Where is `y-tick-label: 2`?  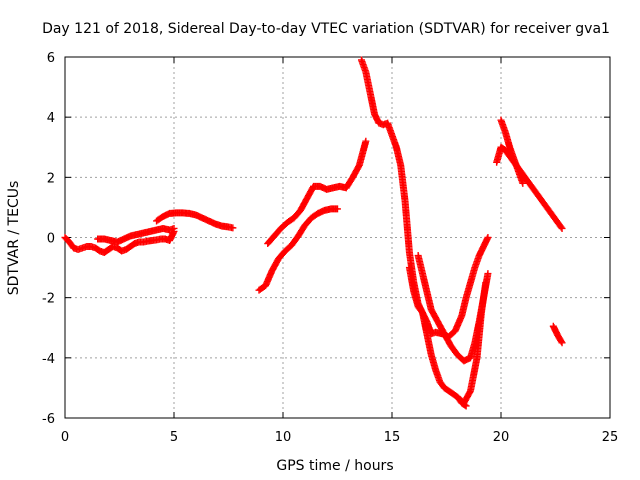 y-tick-label: 2 is located at coordinates (51, 178).